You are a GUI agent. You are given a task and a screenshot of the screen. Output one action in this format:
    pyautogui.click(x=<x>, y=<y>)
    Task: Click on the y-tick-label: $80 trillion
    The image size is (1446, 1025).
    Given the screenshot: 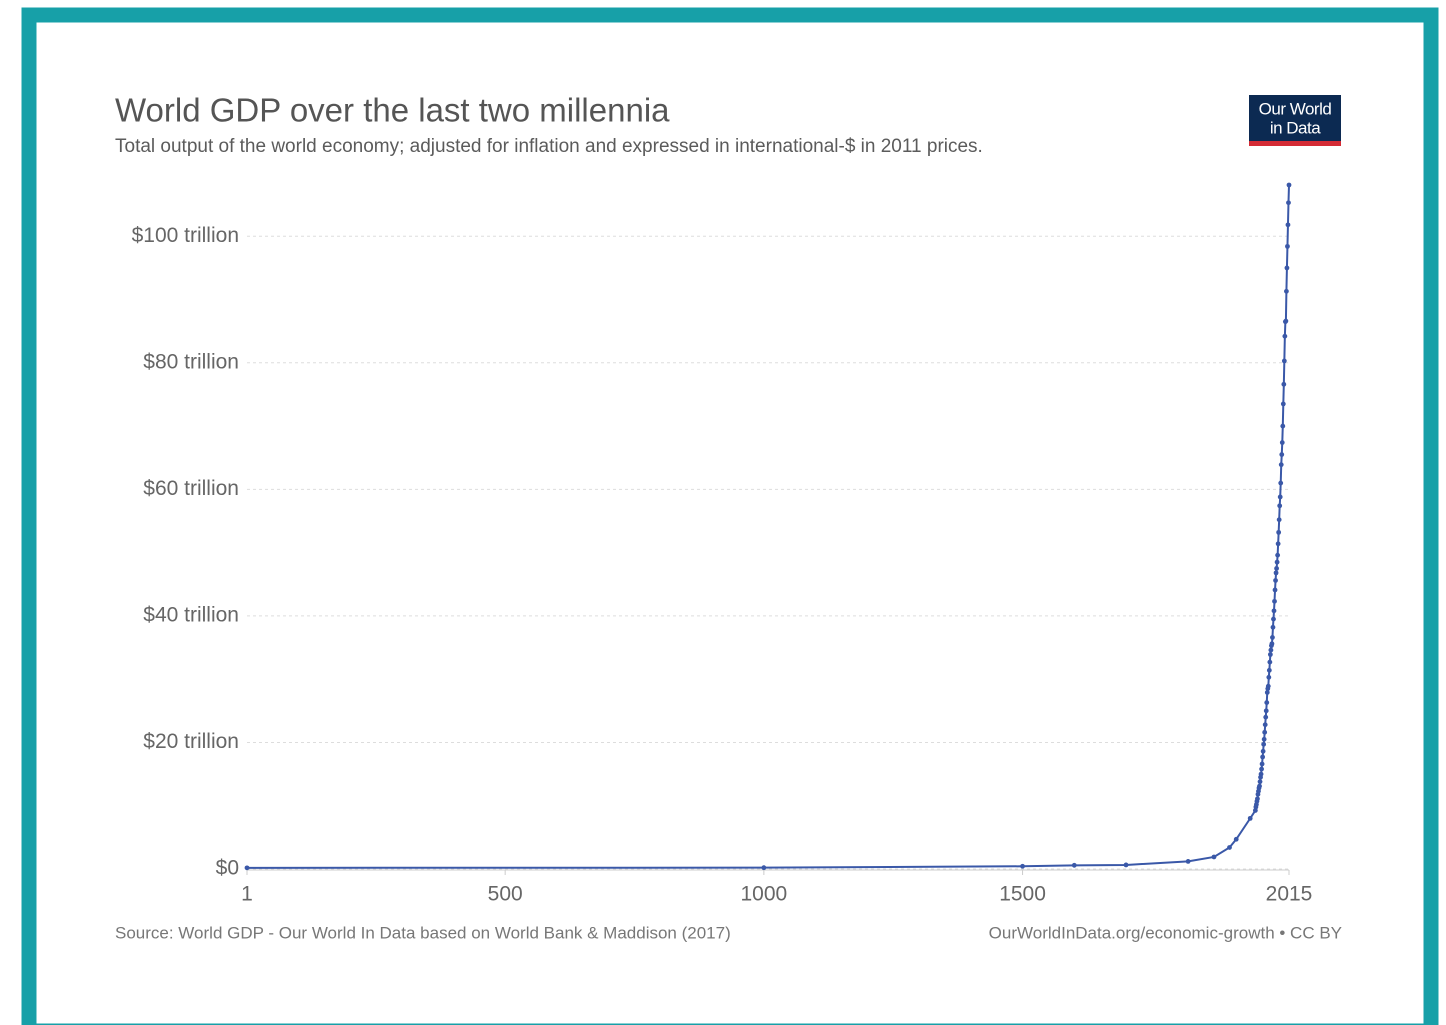 What is the action you would take?
    pyautogui.click(x=191, y=361)
    